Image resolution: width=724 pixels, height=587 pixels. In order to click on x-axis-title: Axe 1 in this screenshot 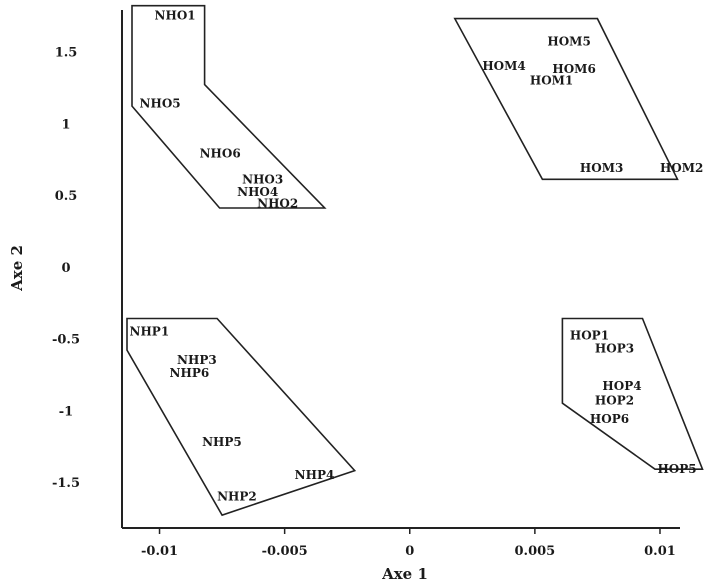, I will do `click(404, 574)`.